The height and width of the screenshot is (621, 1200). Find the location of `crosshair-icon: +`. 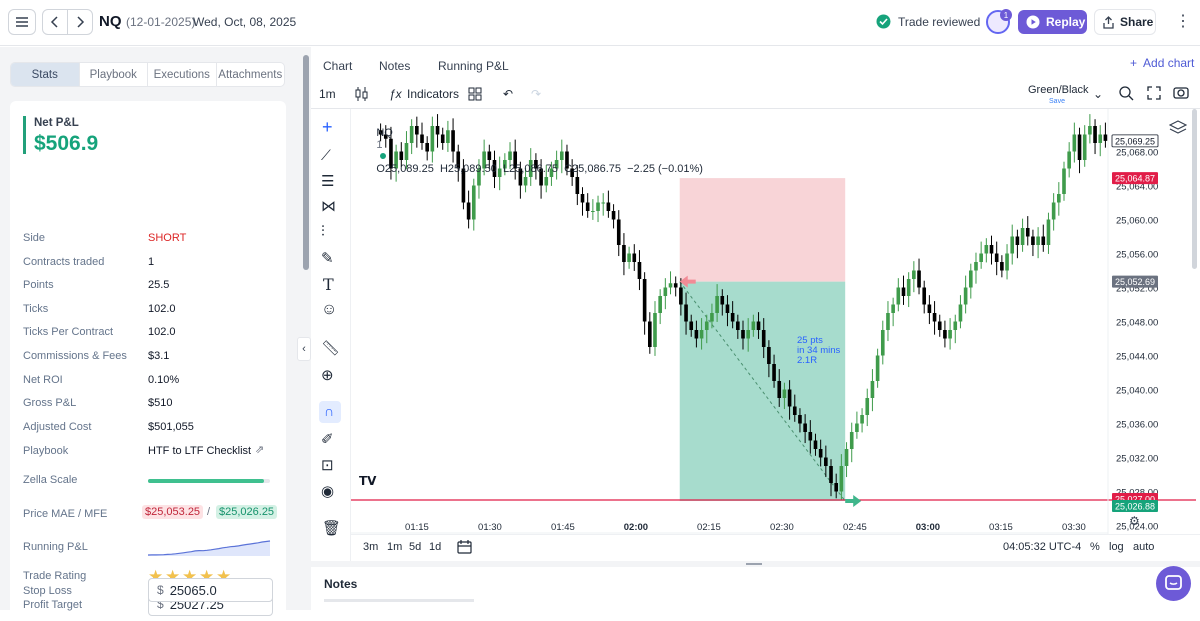

crosshair-icon: + is located at coordinates (327, 127).